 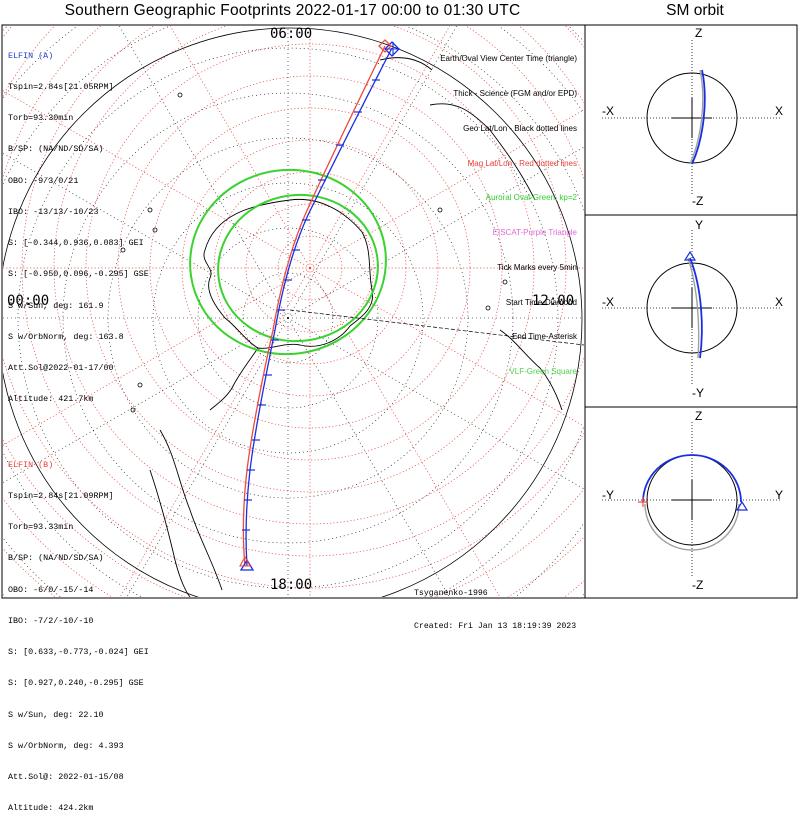 I want to click on sm-xy-top: Y, so click(x=699, y=225).